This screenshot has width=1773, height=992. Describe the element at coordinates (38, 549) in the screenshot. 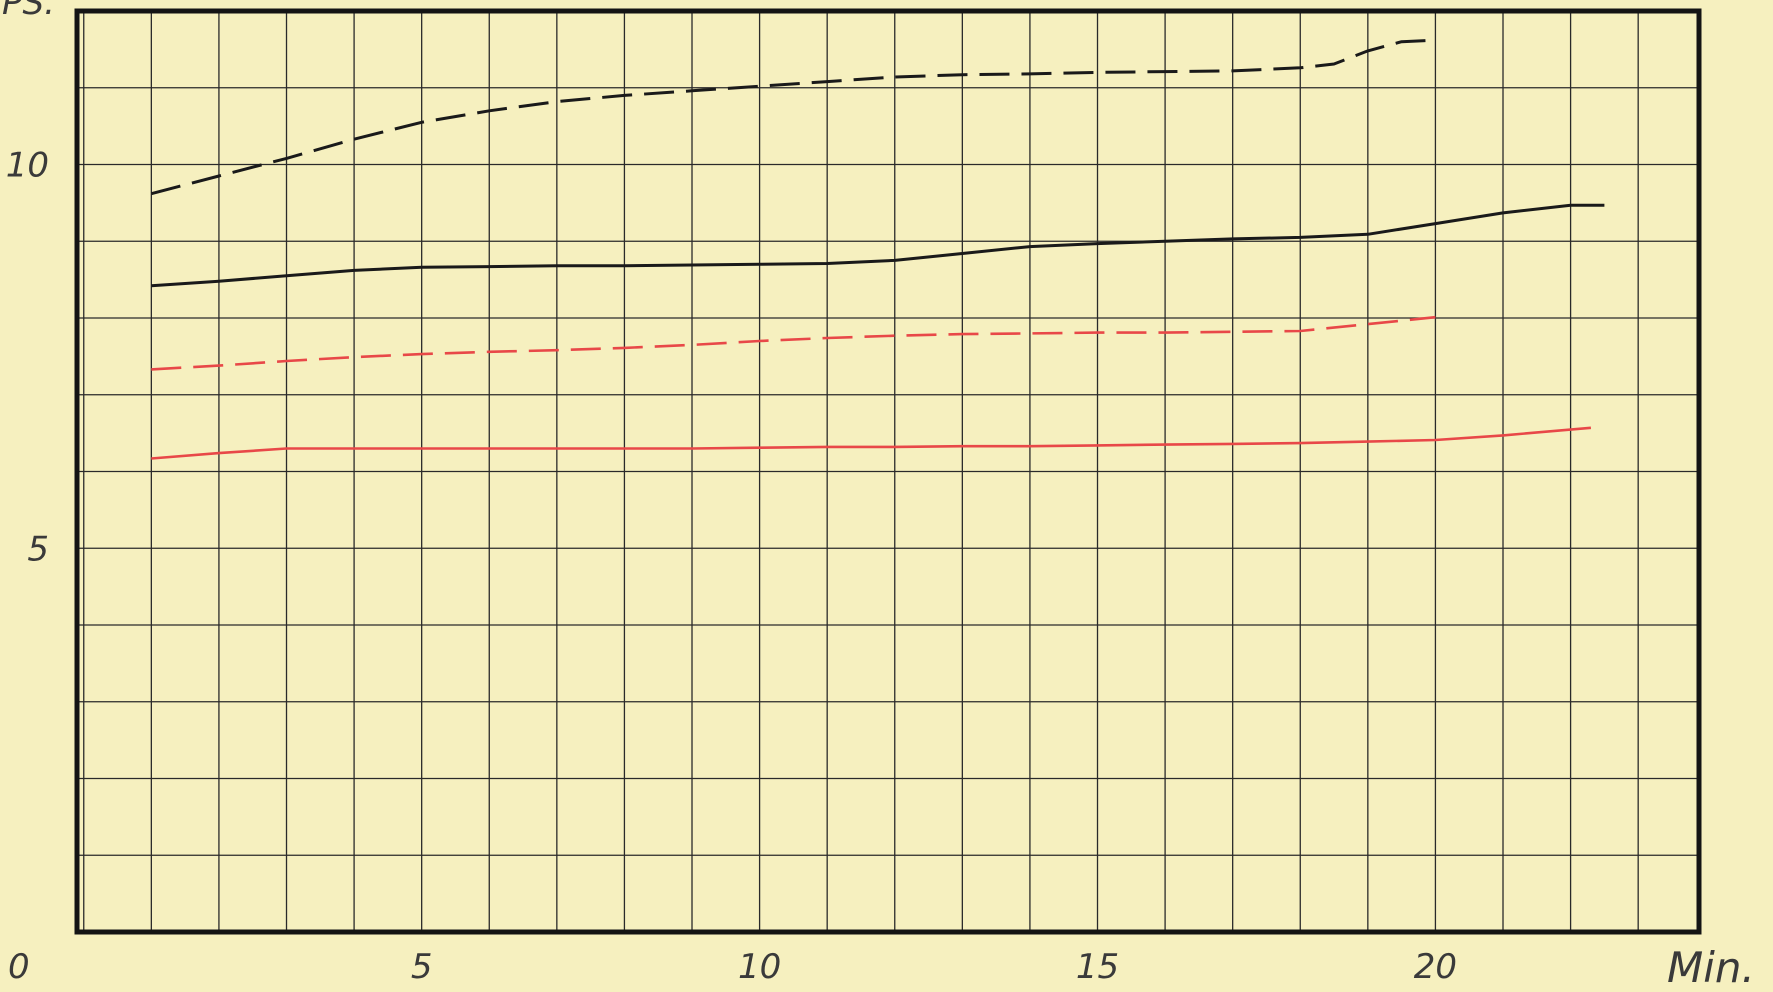

I see `y-tick-label: 5` at that location.